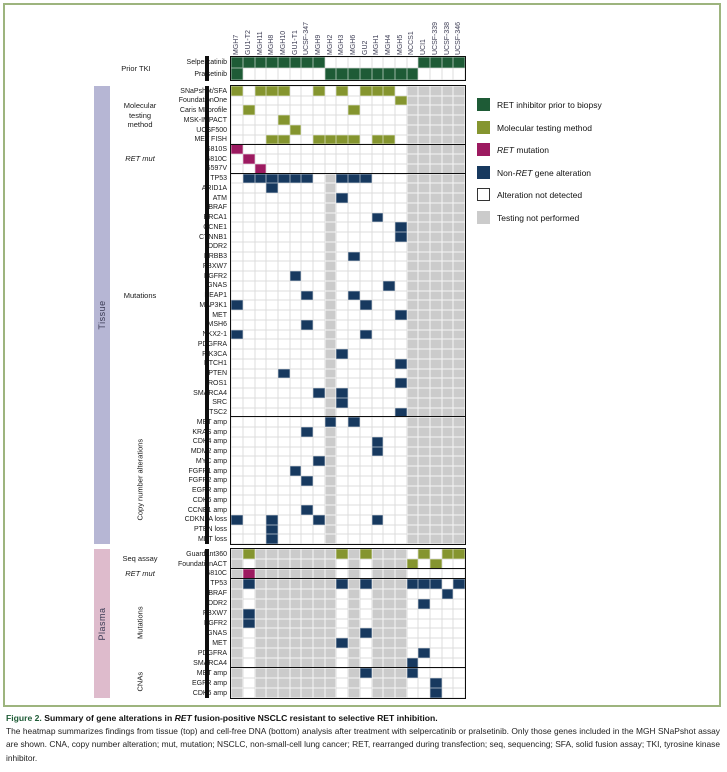  I want to click on legend-swatch-white, so click(483, 195).